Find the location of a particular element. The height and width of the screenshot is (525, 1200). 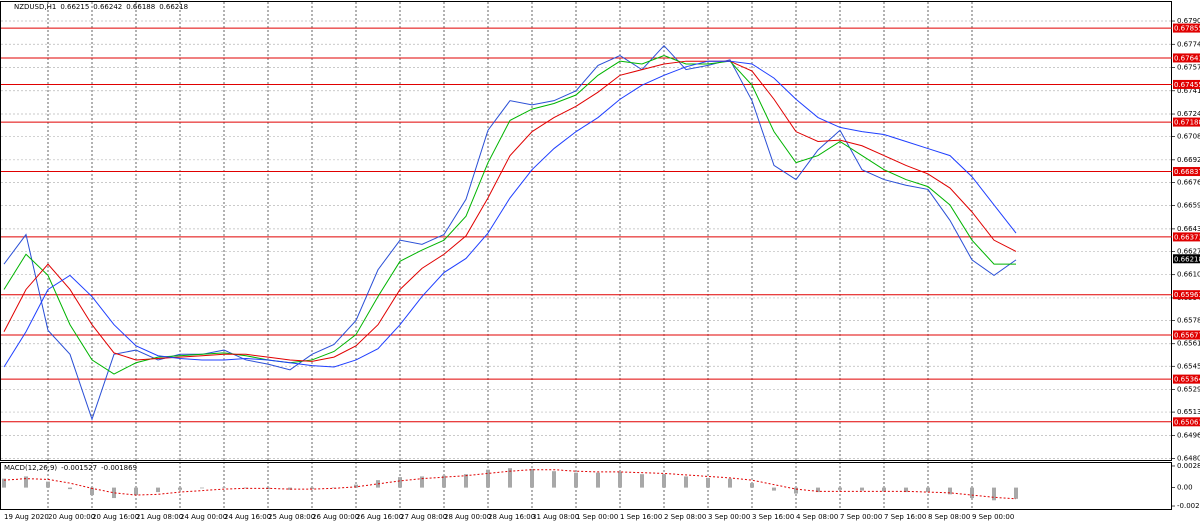

x-tick-label: 24 Aug 16:00 is located at coordinates (247, 517).